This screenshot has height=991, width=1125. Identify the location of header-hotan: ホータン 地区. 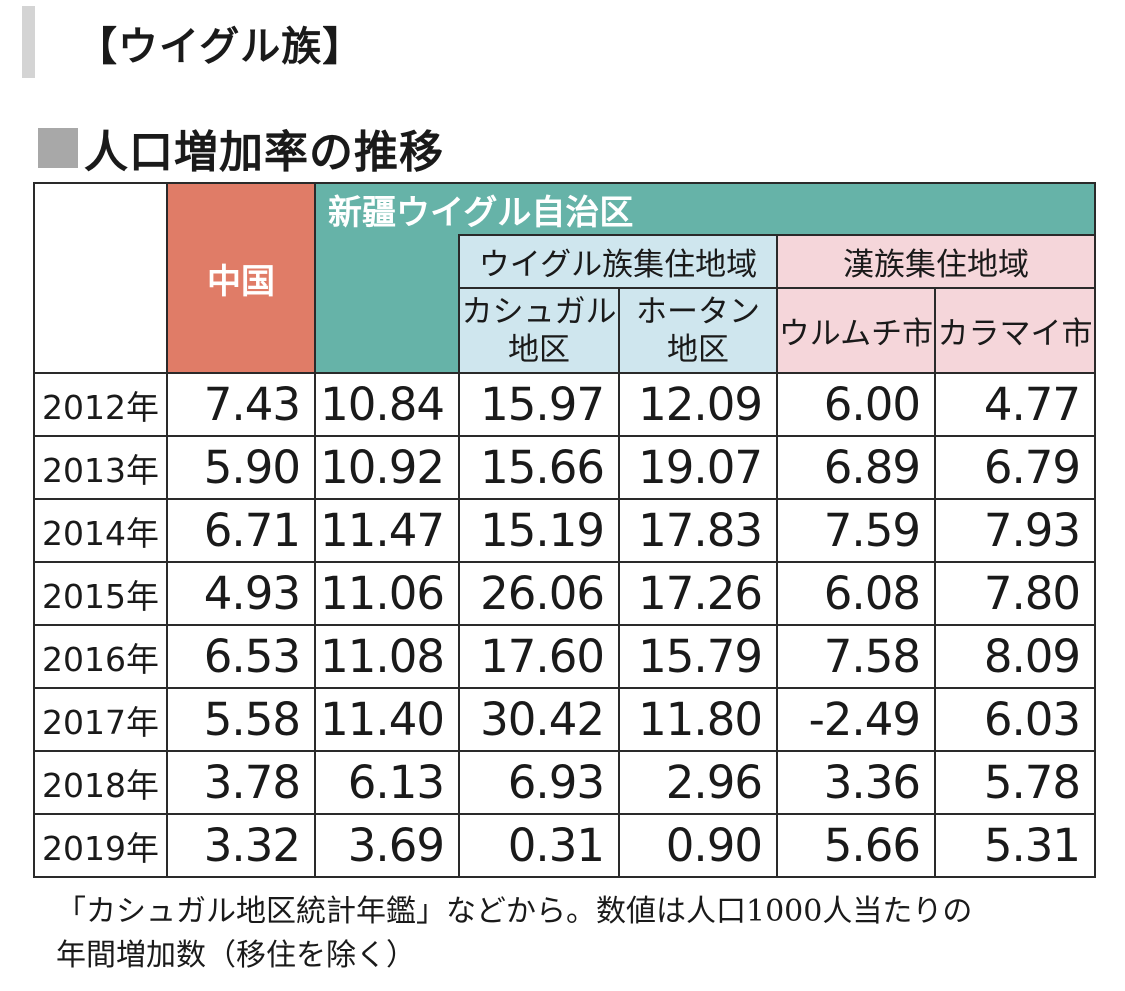
(698, 330).